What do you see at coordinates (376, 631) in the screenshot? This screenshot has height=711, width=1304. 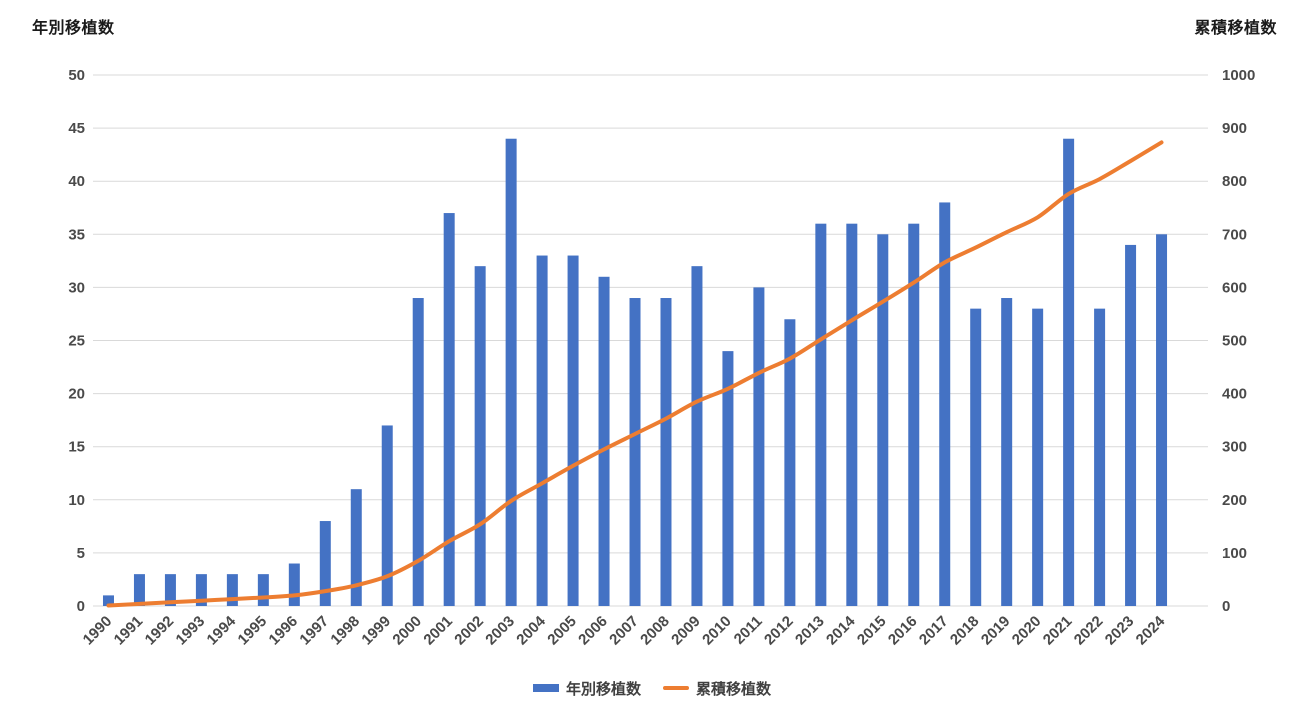 I see `x-tick-label-1999: 1999` at bounding box center [376, 631].